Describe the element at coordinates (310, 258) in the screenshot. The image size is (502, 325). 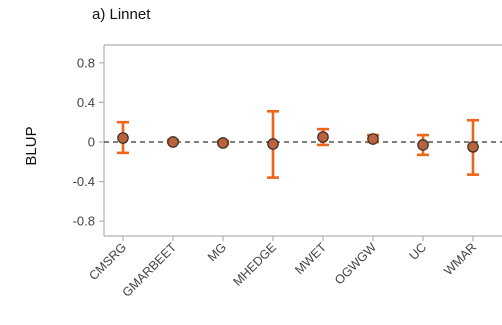
I see `x-tick-label: MWET` at that location.